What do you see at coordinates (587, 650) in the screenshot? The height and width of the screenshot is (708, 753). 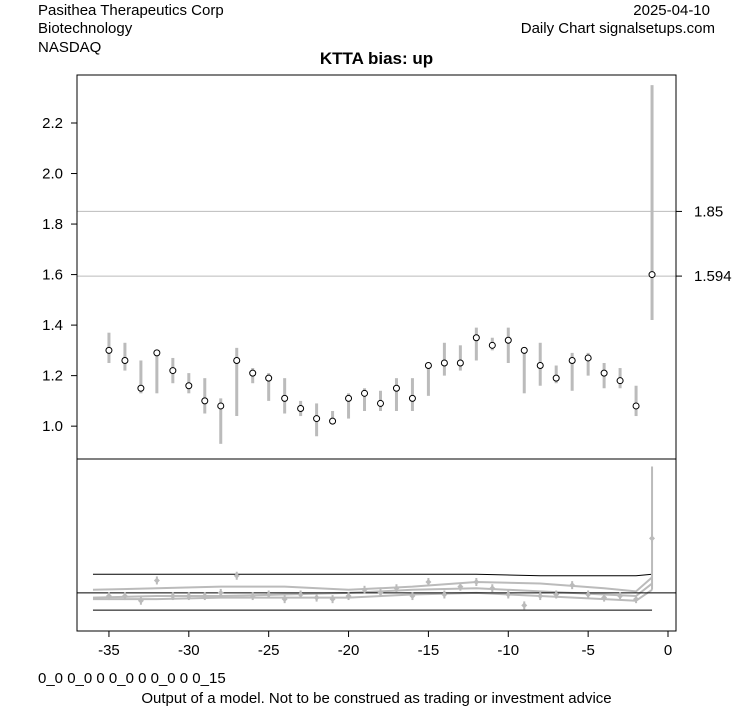 I see `x-tick-label-6: -5` at bounding box center [587, 650].